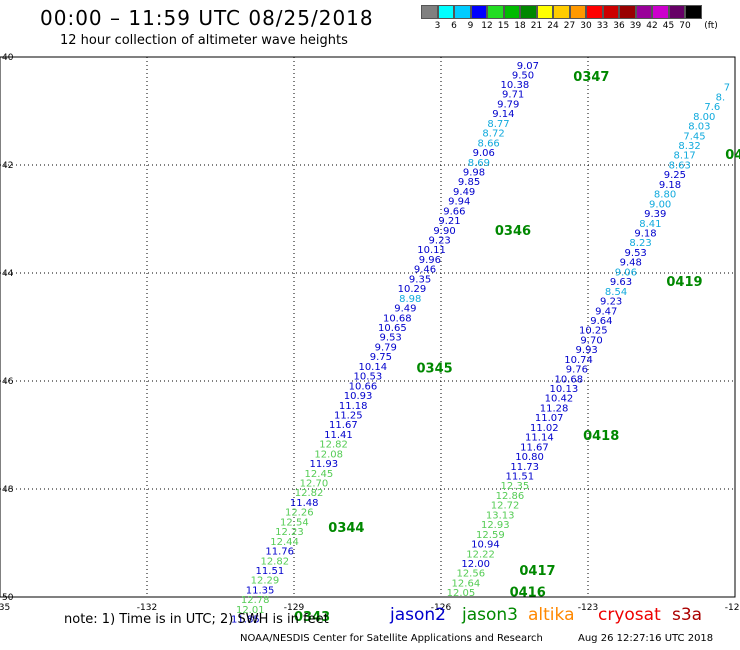 Image resolution: width=740 pixels, height=650 pixels. What do you see at coordinates (660, 204) in the screenshot?
I see `wave-height-value: 9.00` at bounding box center [660, 204].